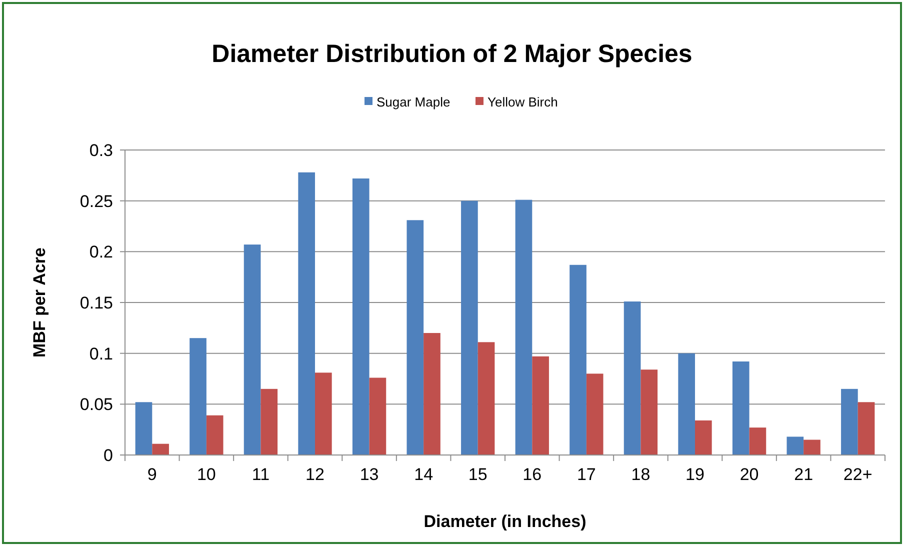 The image size is (904, 546). I want to click on y-tick-label: 0.05, so click(96, 404).